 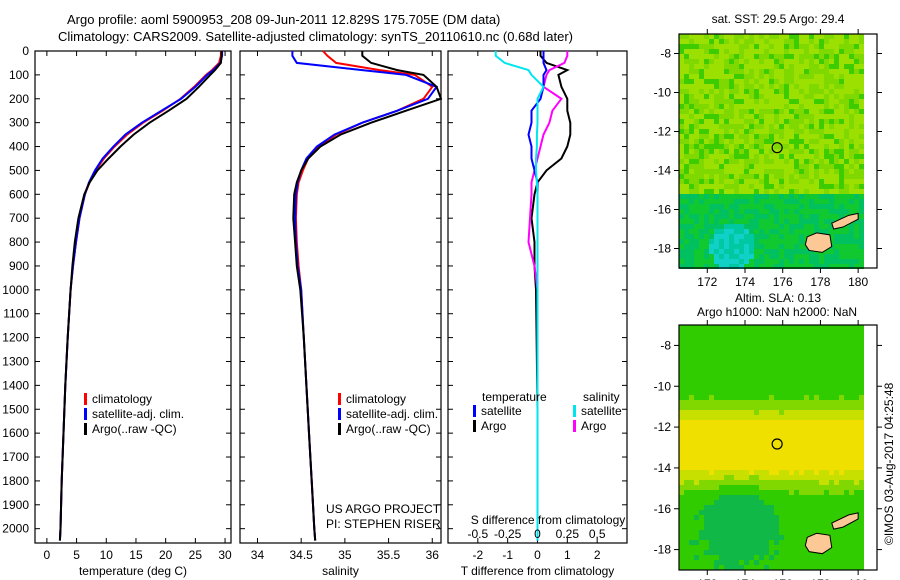 What do you see at coordinates (818, 543) in the screenshot?
I see `island-viti-levu` at bounding box center [818, 543].